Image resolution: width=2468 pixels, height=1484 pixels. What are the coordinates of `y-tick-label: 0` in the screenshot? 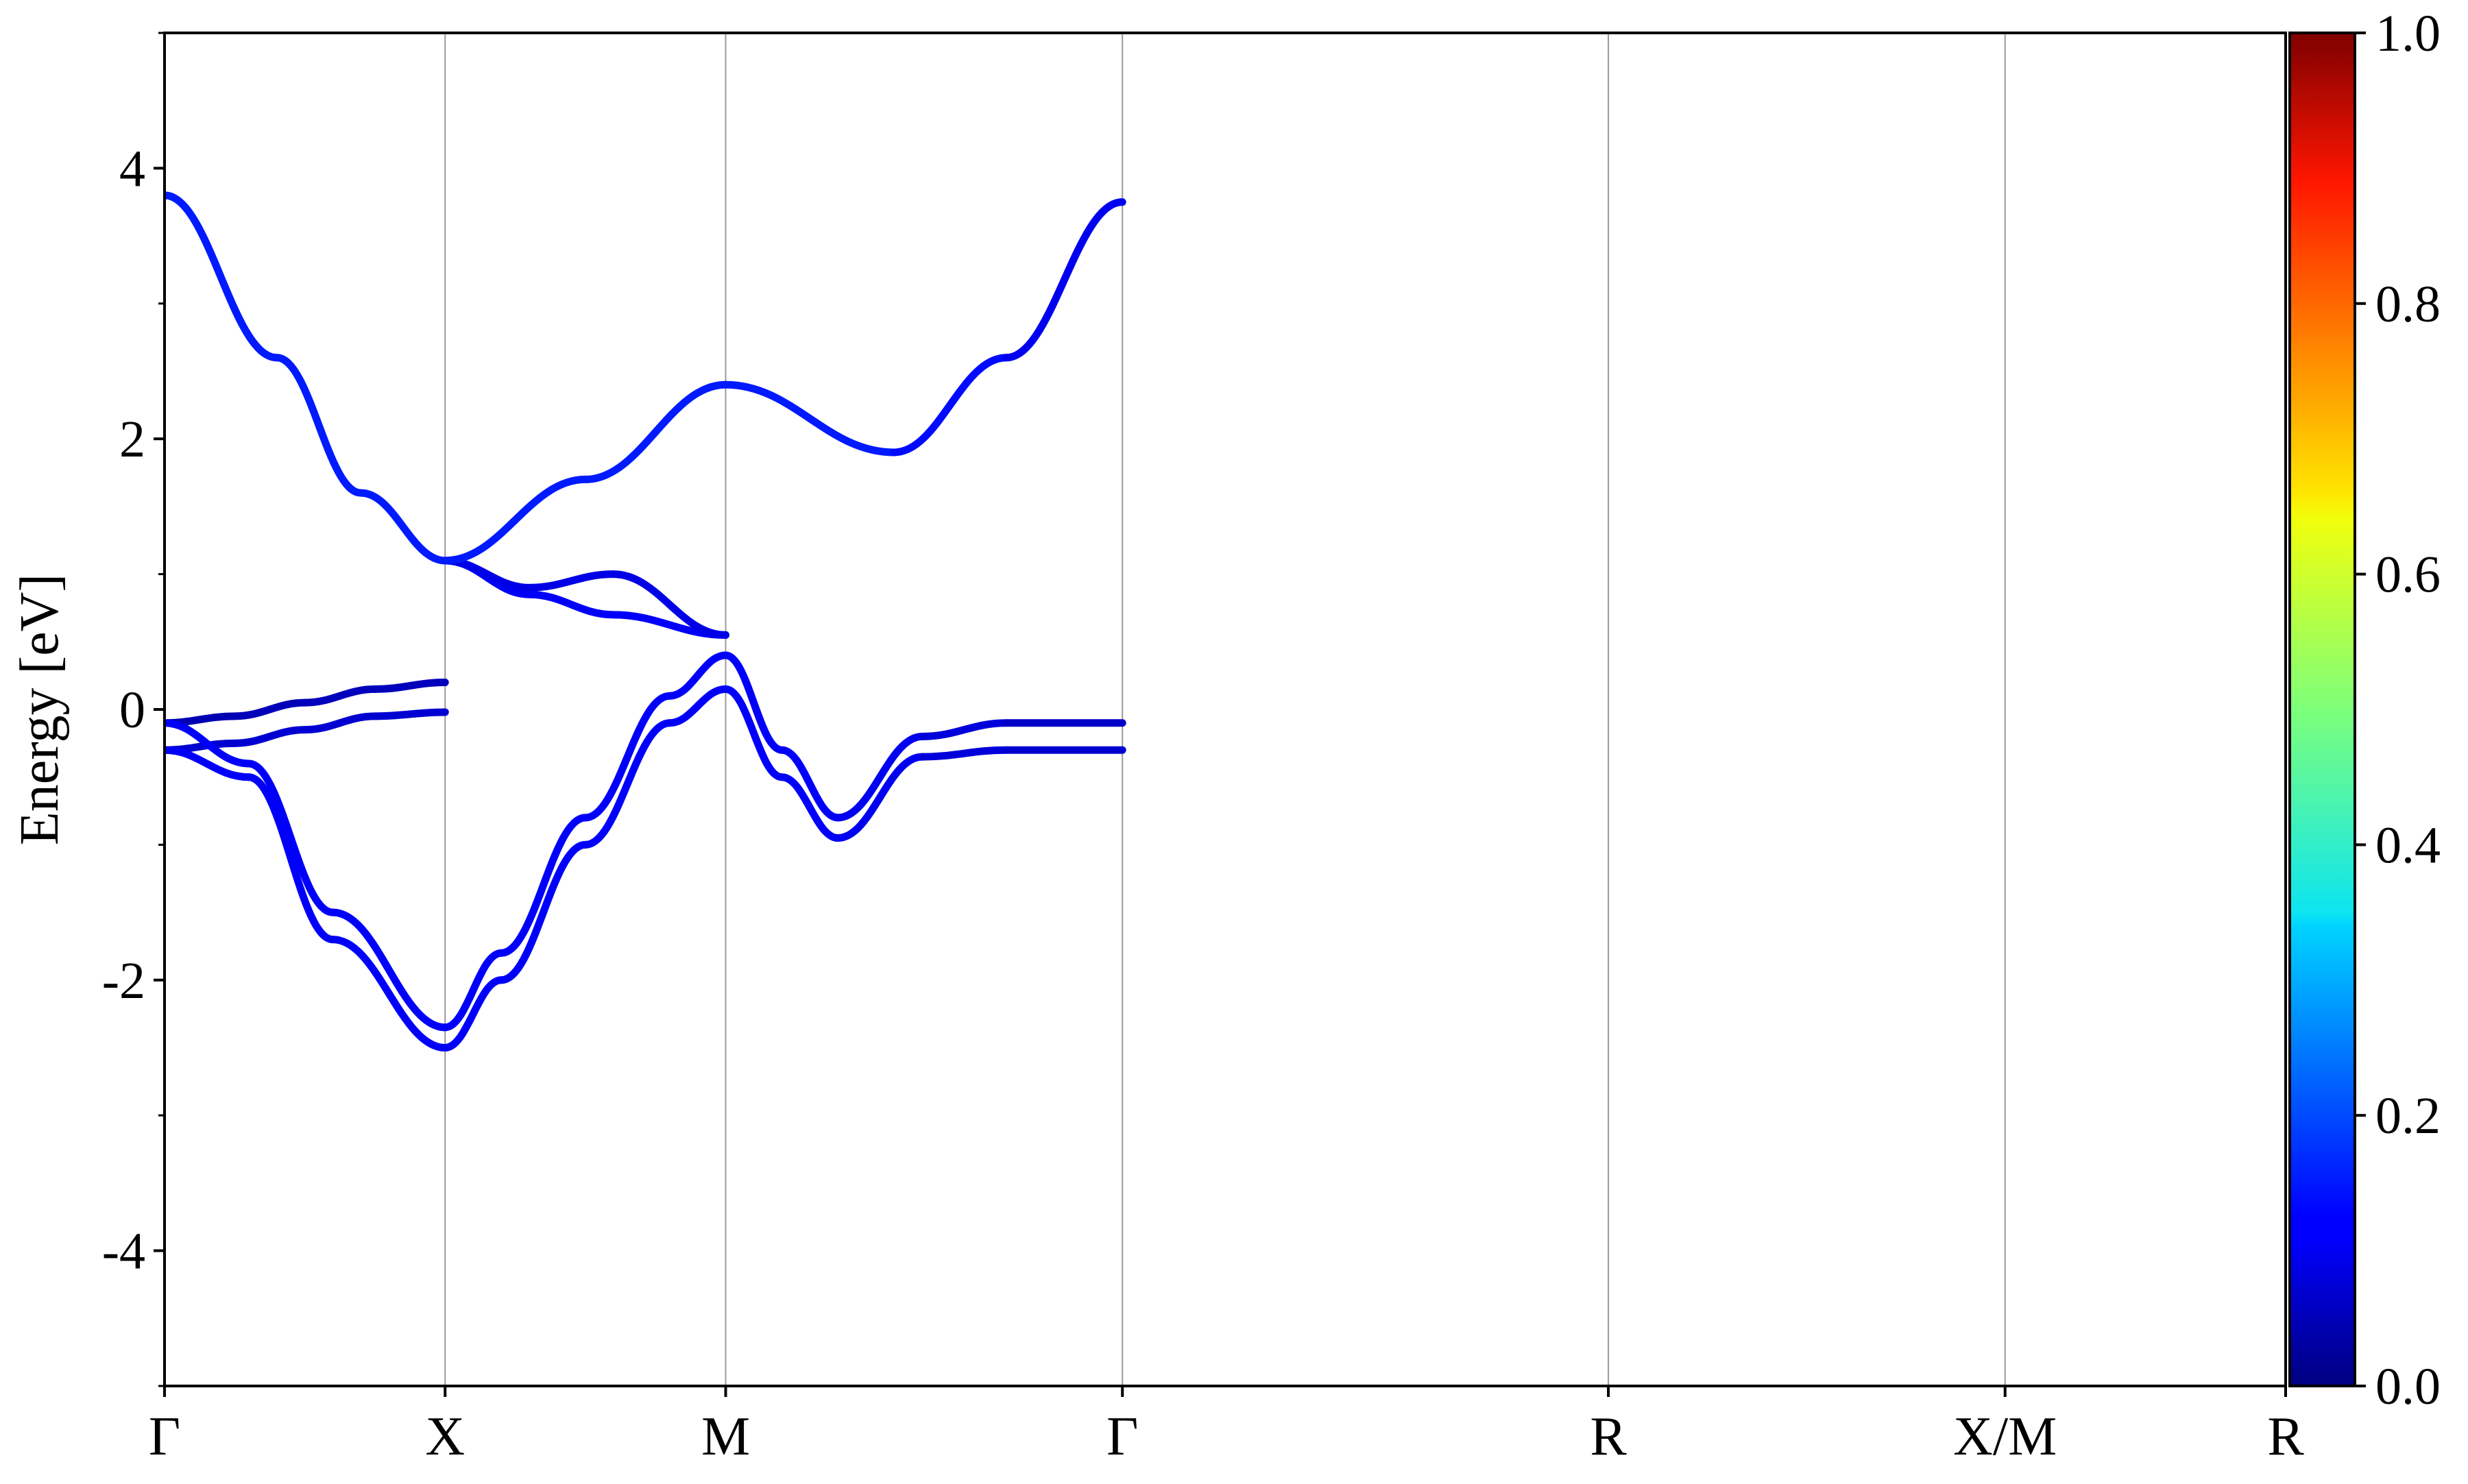 It's located at (132, 710).